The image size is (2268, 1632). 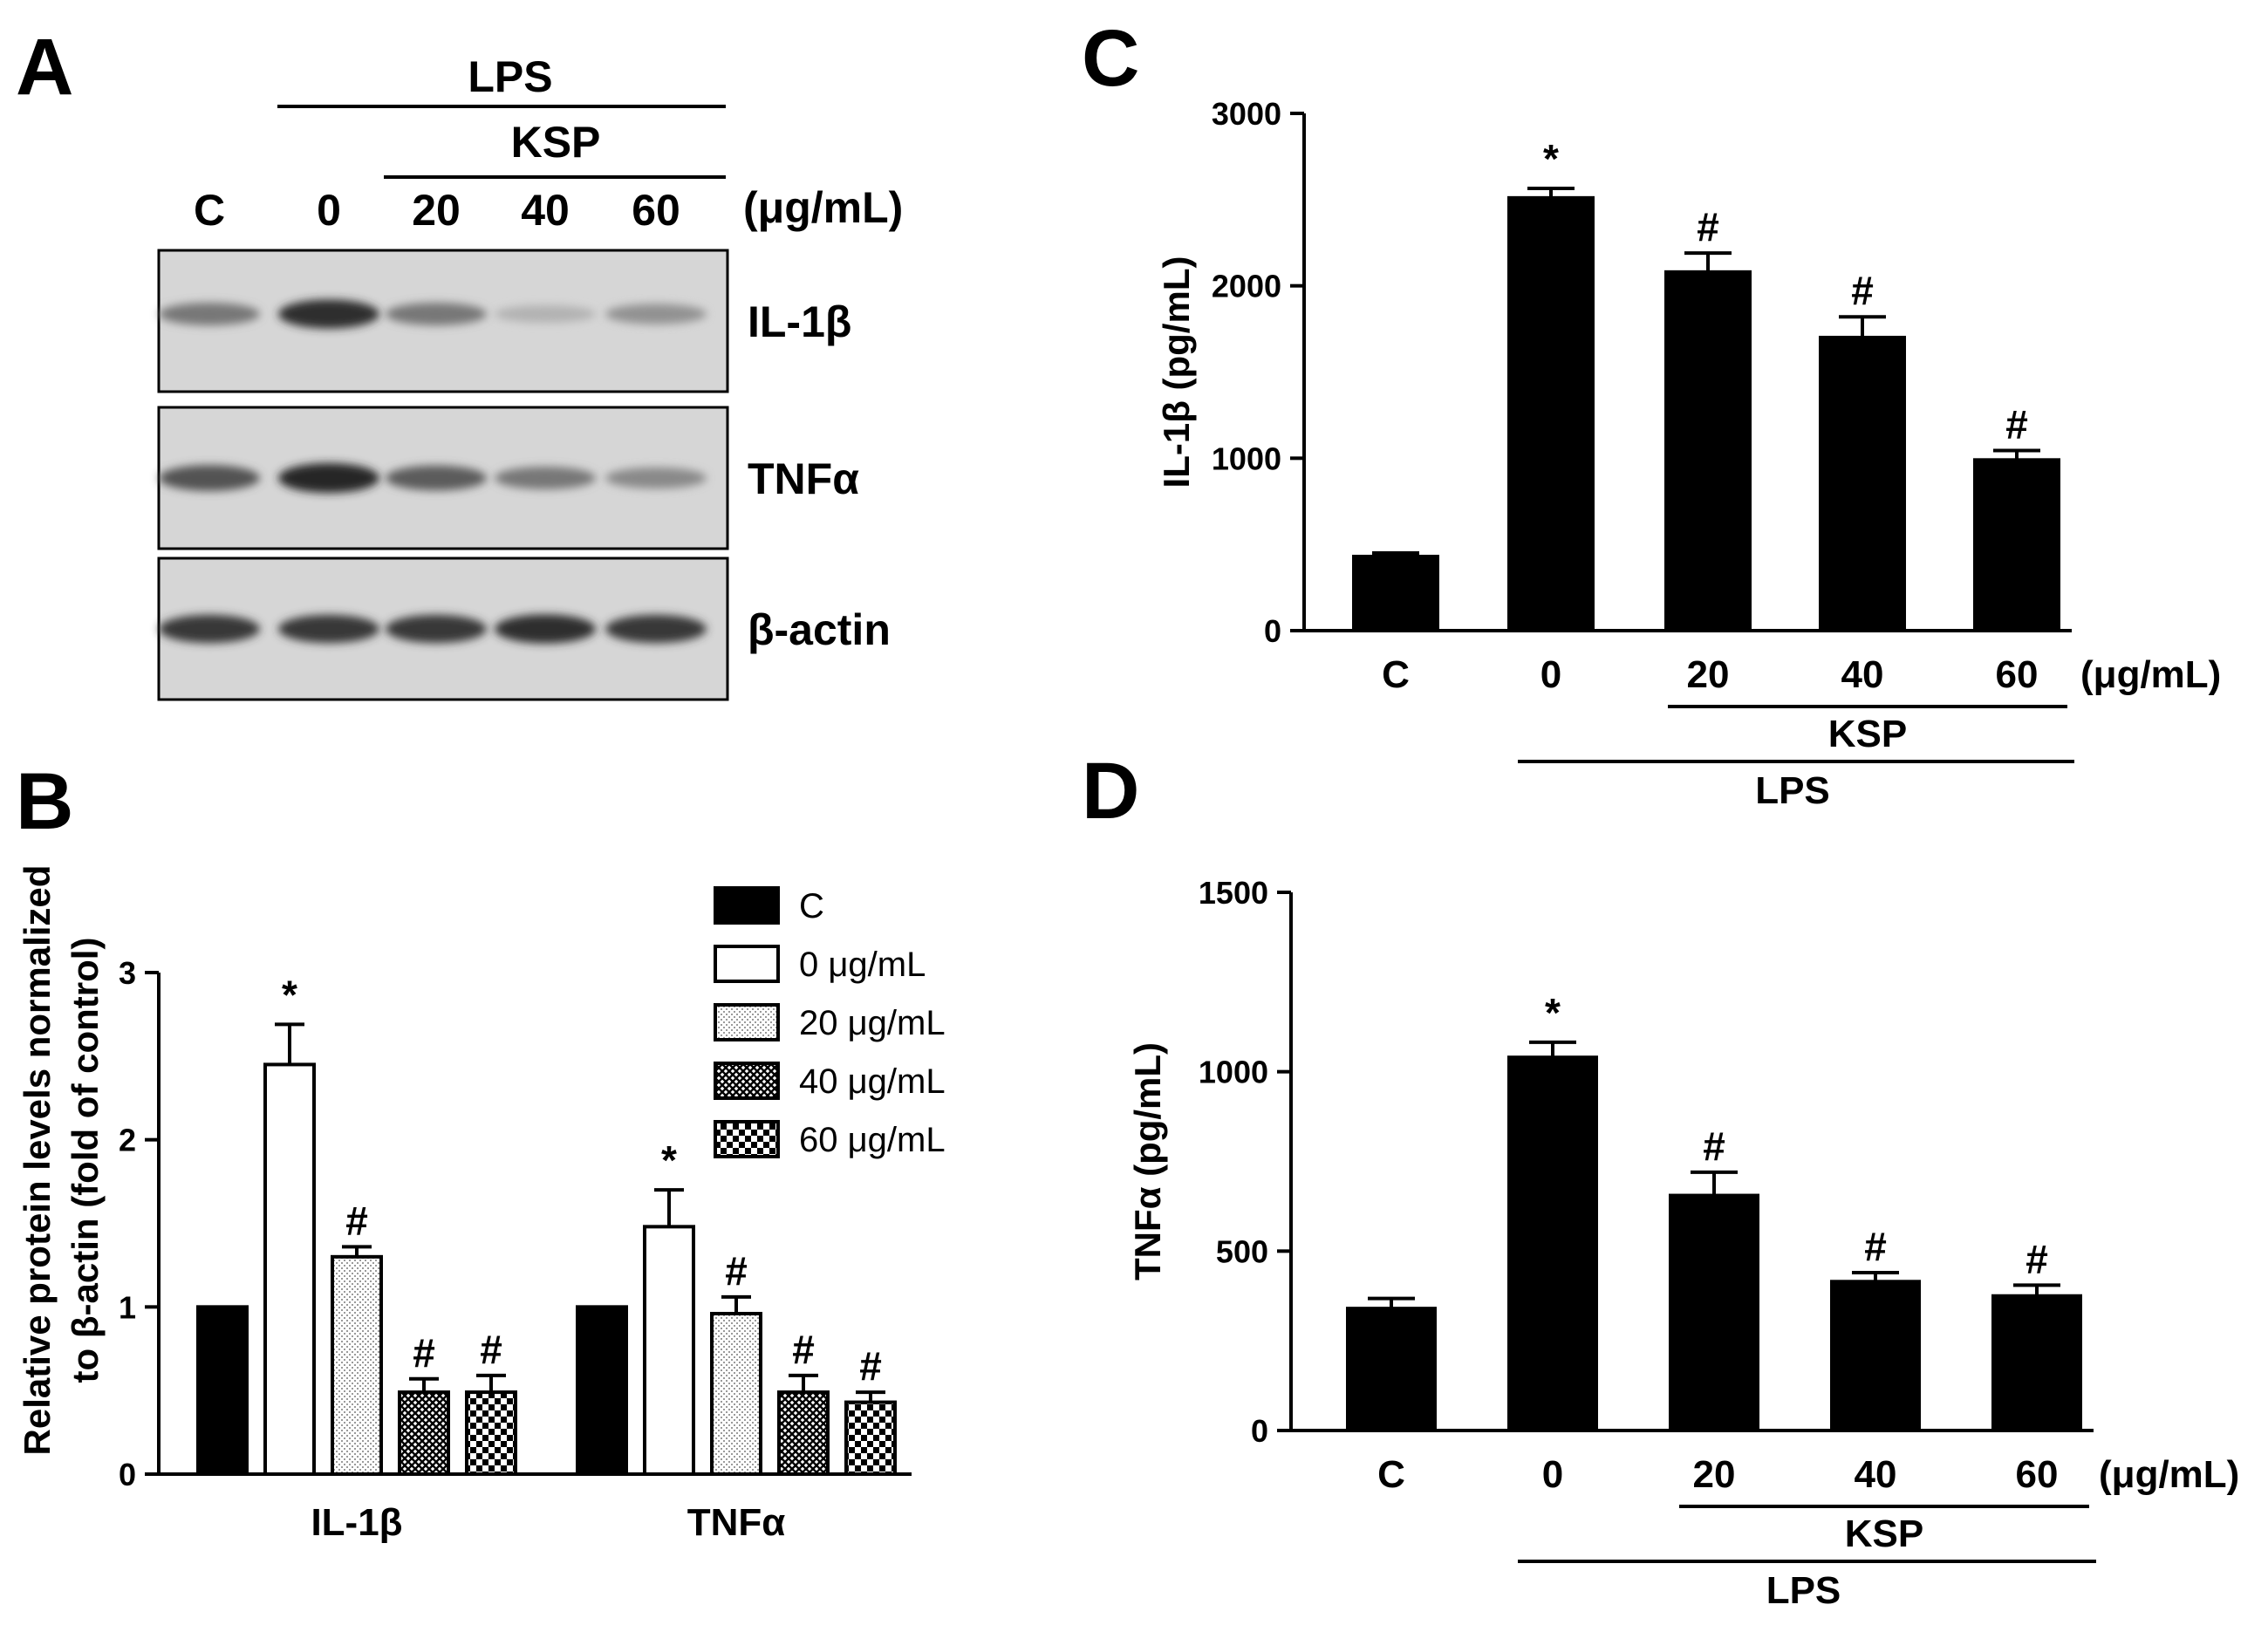 What do you see at coordinates (1176, 372) in the screenshot?
I see `y-axis-title: IL-1β (pg/mL)` at bounding box center [1176, 372].